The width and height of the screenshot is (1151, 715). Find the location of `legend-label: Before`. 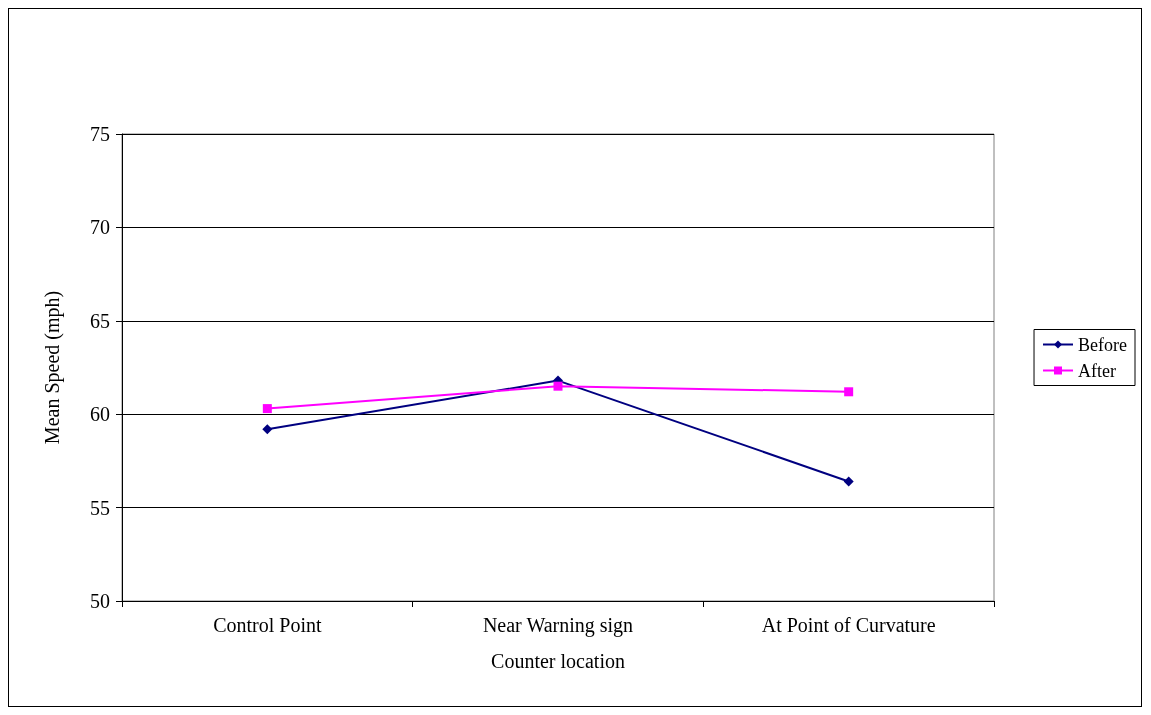

legend-label: Before is located at coordinates (1103, 344).